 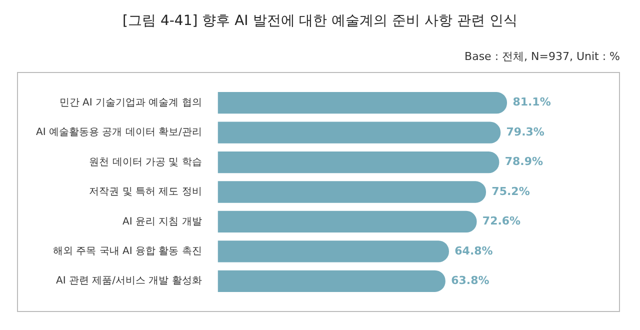 What do you see at coordinates (119, 132) in the screenshot?
I see `y-tick-label: AI 예술활동용 공개 데이터 확보/관리` at bounding box center [119, 132].